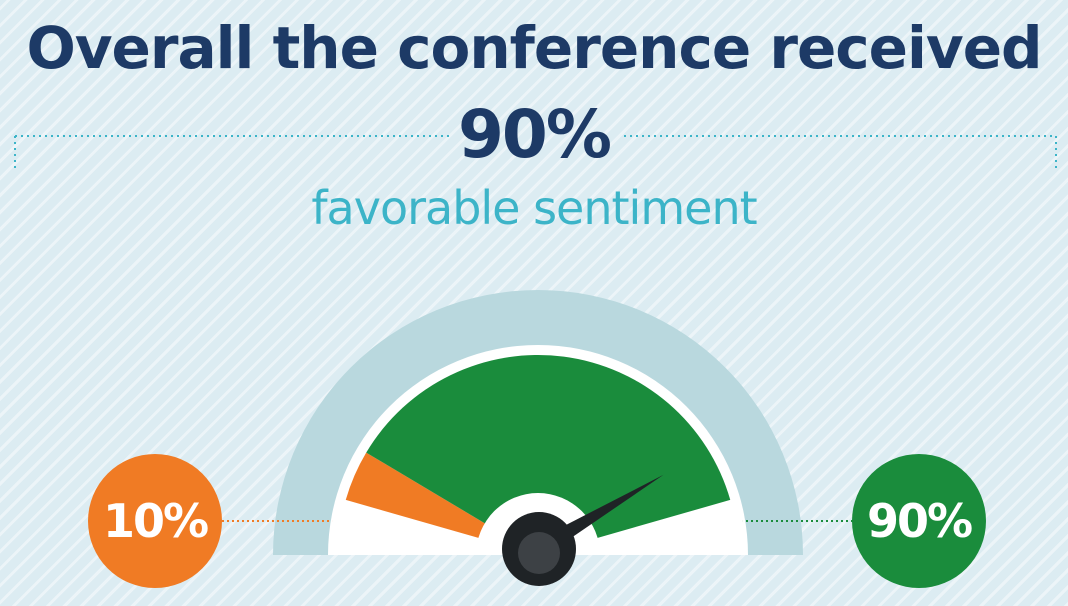  What do you see at coordinates (339, 521) in the screenshot?
I see `marker-dot-negative` at bounding box center [339, 521].